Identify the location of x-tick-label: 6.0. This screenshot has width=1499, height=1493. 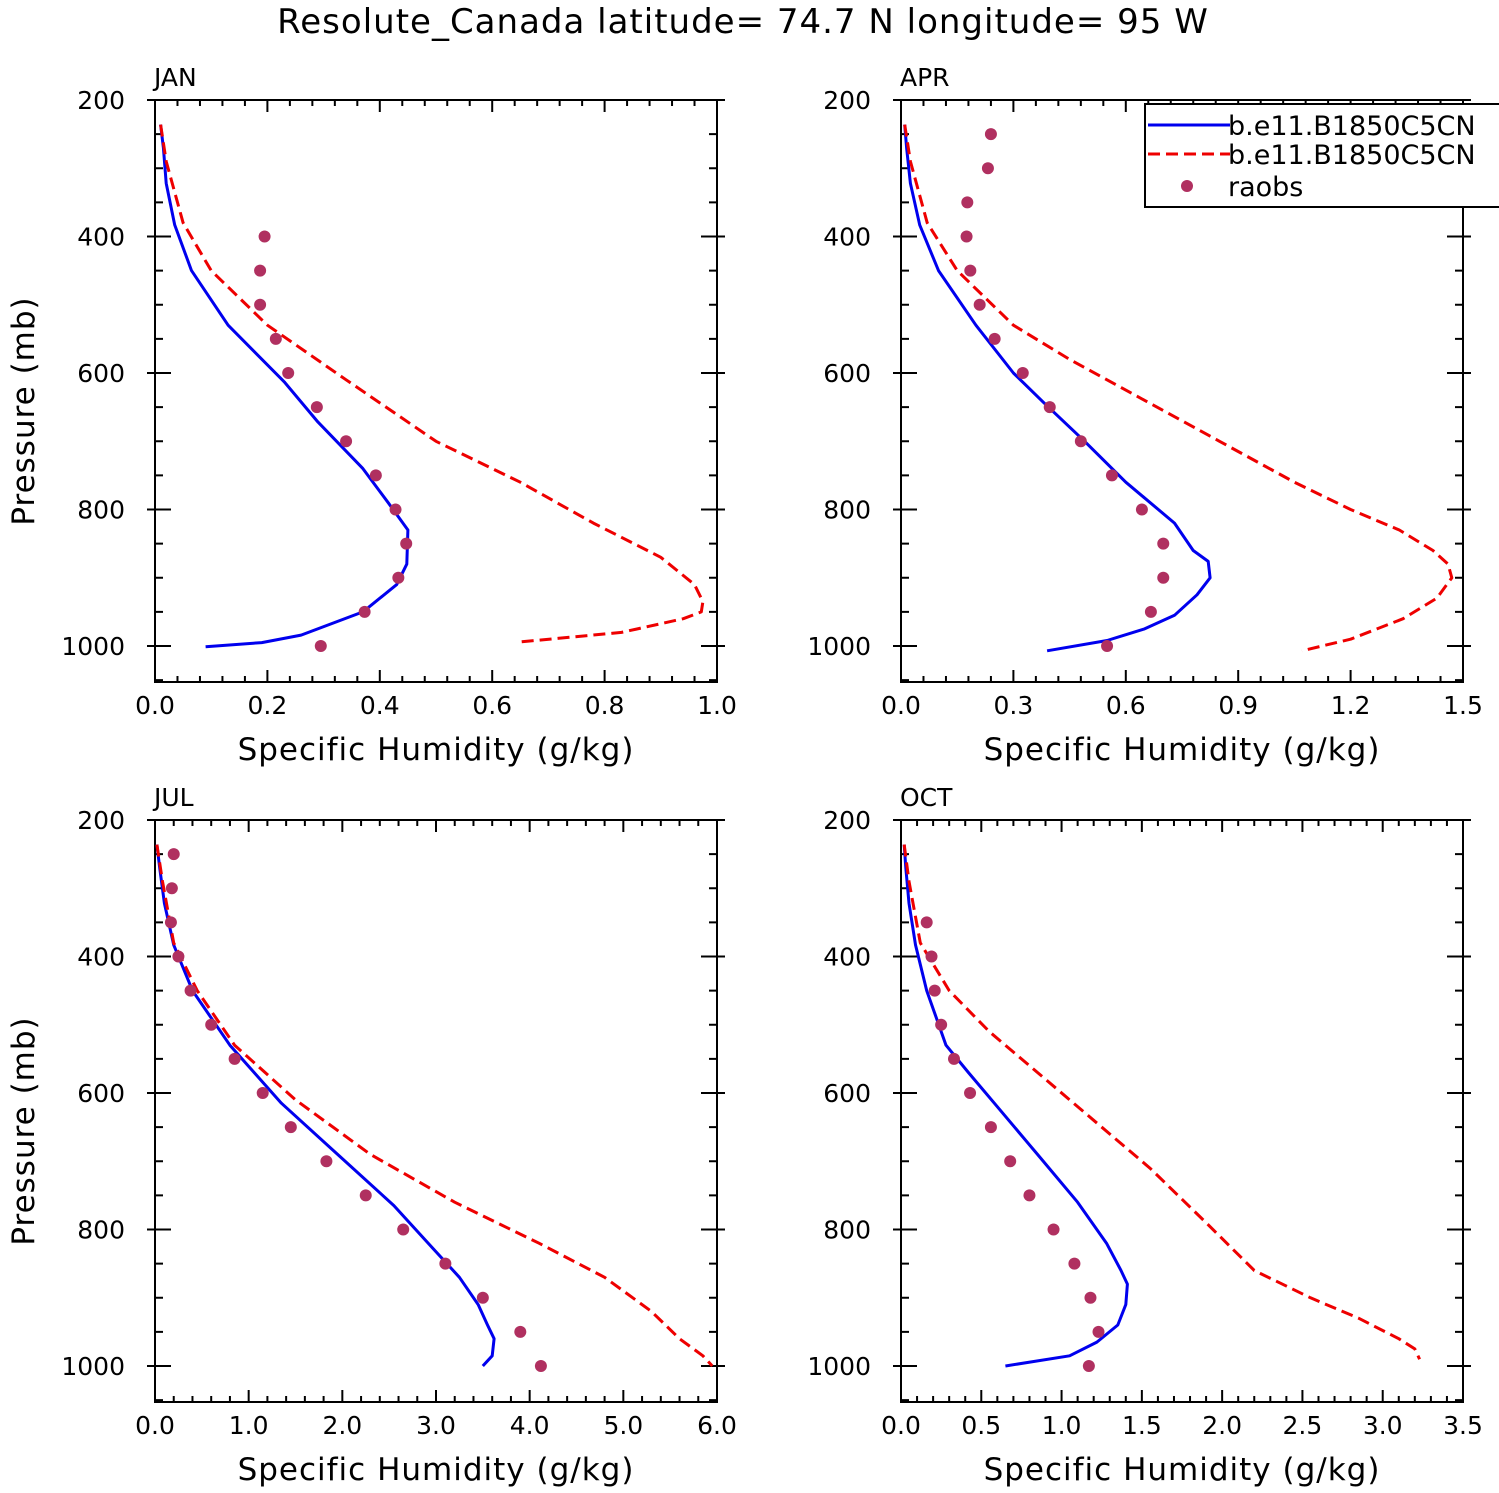
(717, 1425).